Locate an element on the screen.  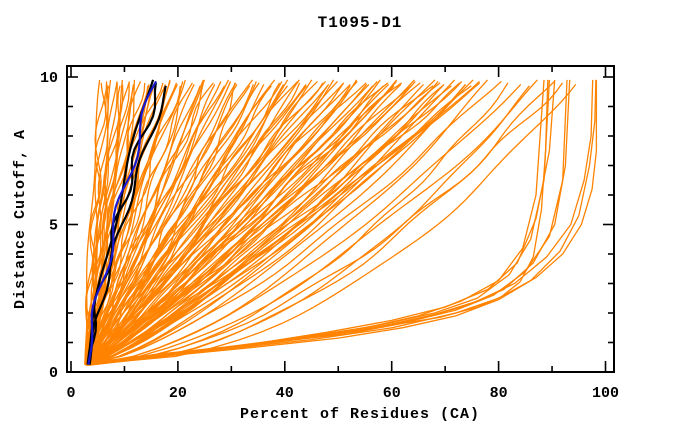
y-tick-labels: 0 5 10 is located at coordinates (49, 226).